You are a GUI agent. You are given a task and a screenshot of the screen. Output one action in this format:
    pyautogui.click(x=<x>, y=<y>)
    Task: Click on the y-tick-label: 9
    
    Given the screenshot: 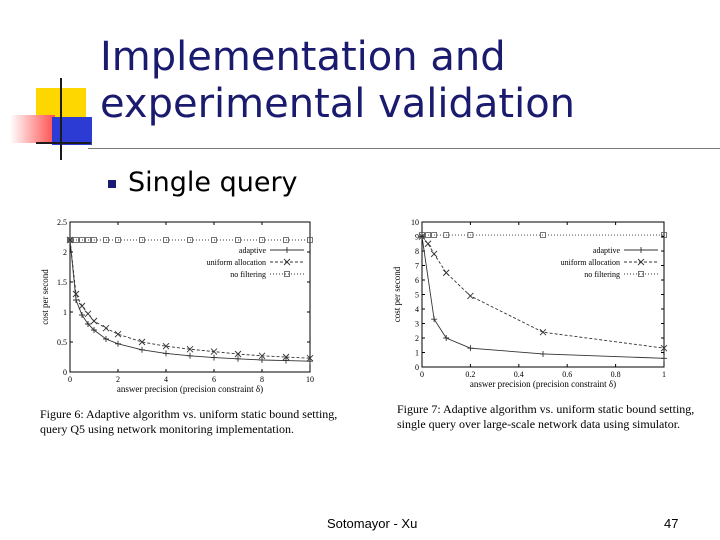 What is the action you would take?
    pyautogui.click(x=417, y=237)
    